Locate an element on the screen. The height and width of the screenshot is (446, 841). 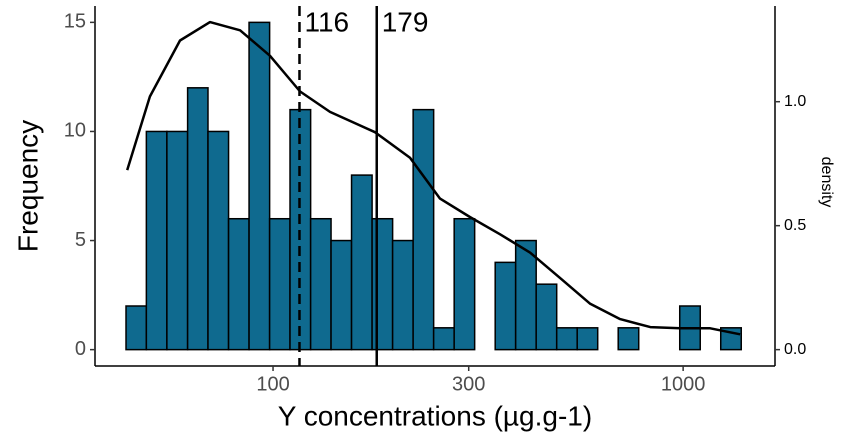
x-axis-title: Y concentrations (µg.g-1) is located at coordinates (435, 415).